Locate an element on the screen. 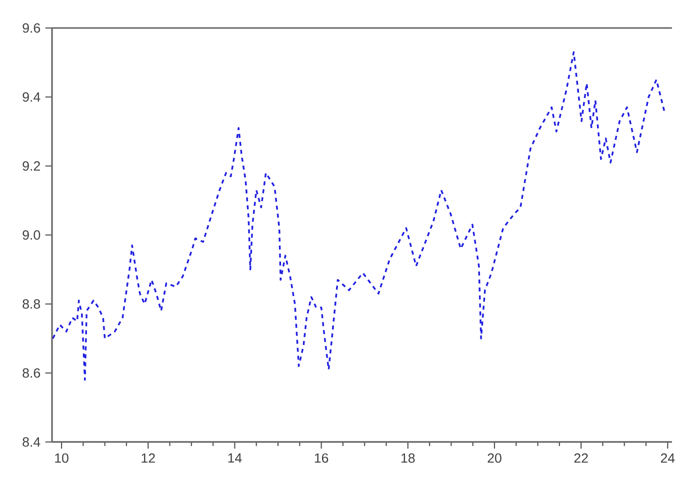 The image size is (686, 478). x-tick-label: 14 is located at coordinates (235, 458).